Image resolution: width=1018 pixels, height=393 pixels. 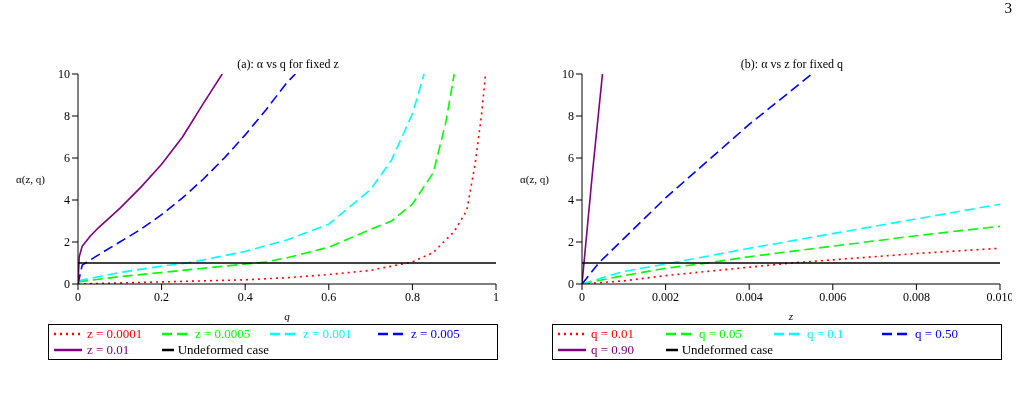 What do you see at coordinates (1008, 8) in the screenshot?
I see `text: 3` at bounding box center [1008, 8].